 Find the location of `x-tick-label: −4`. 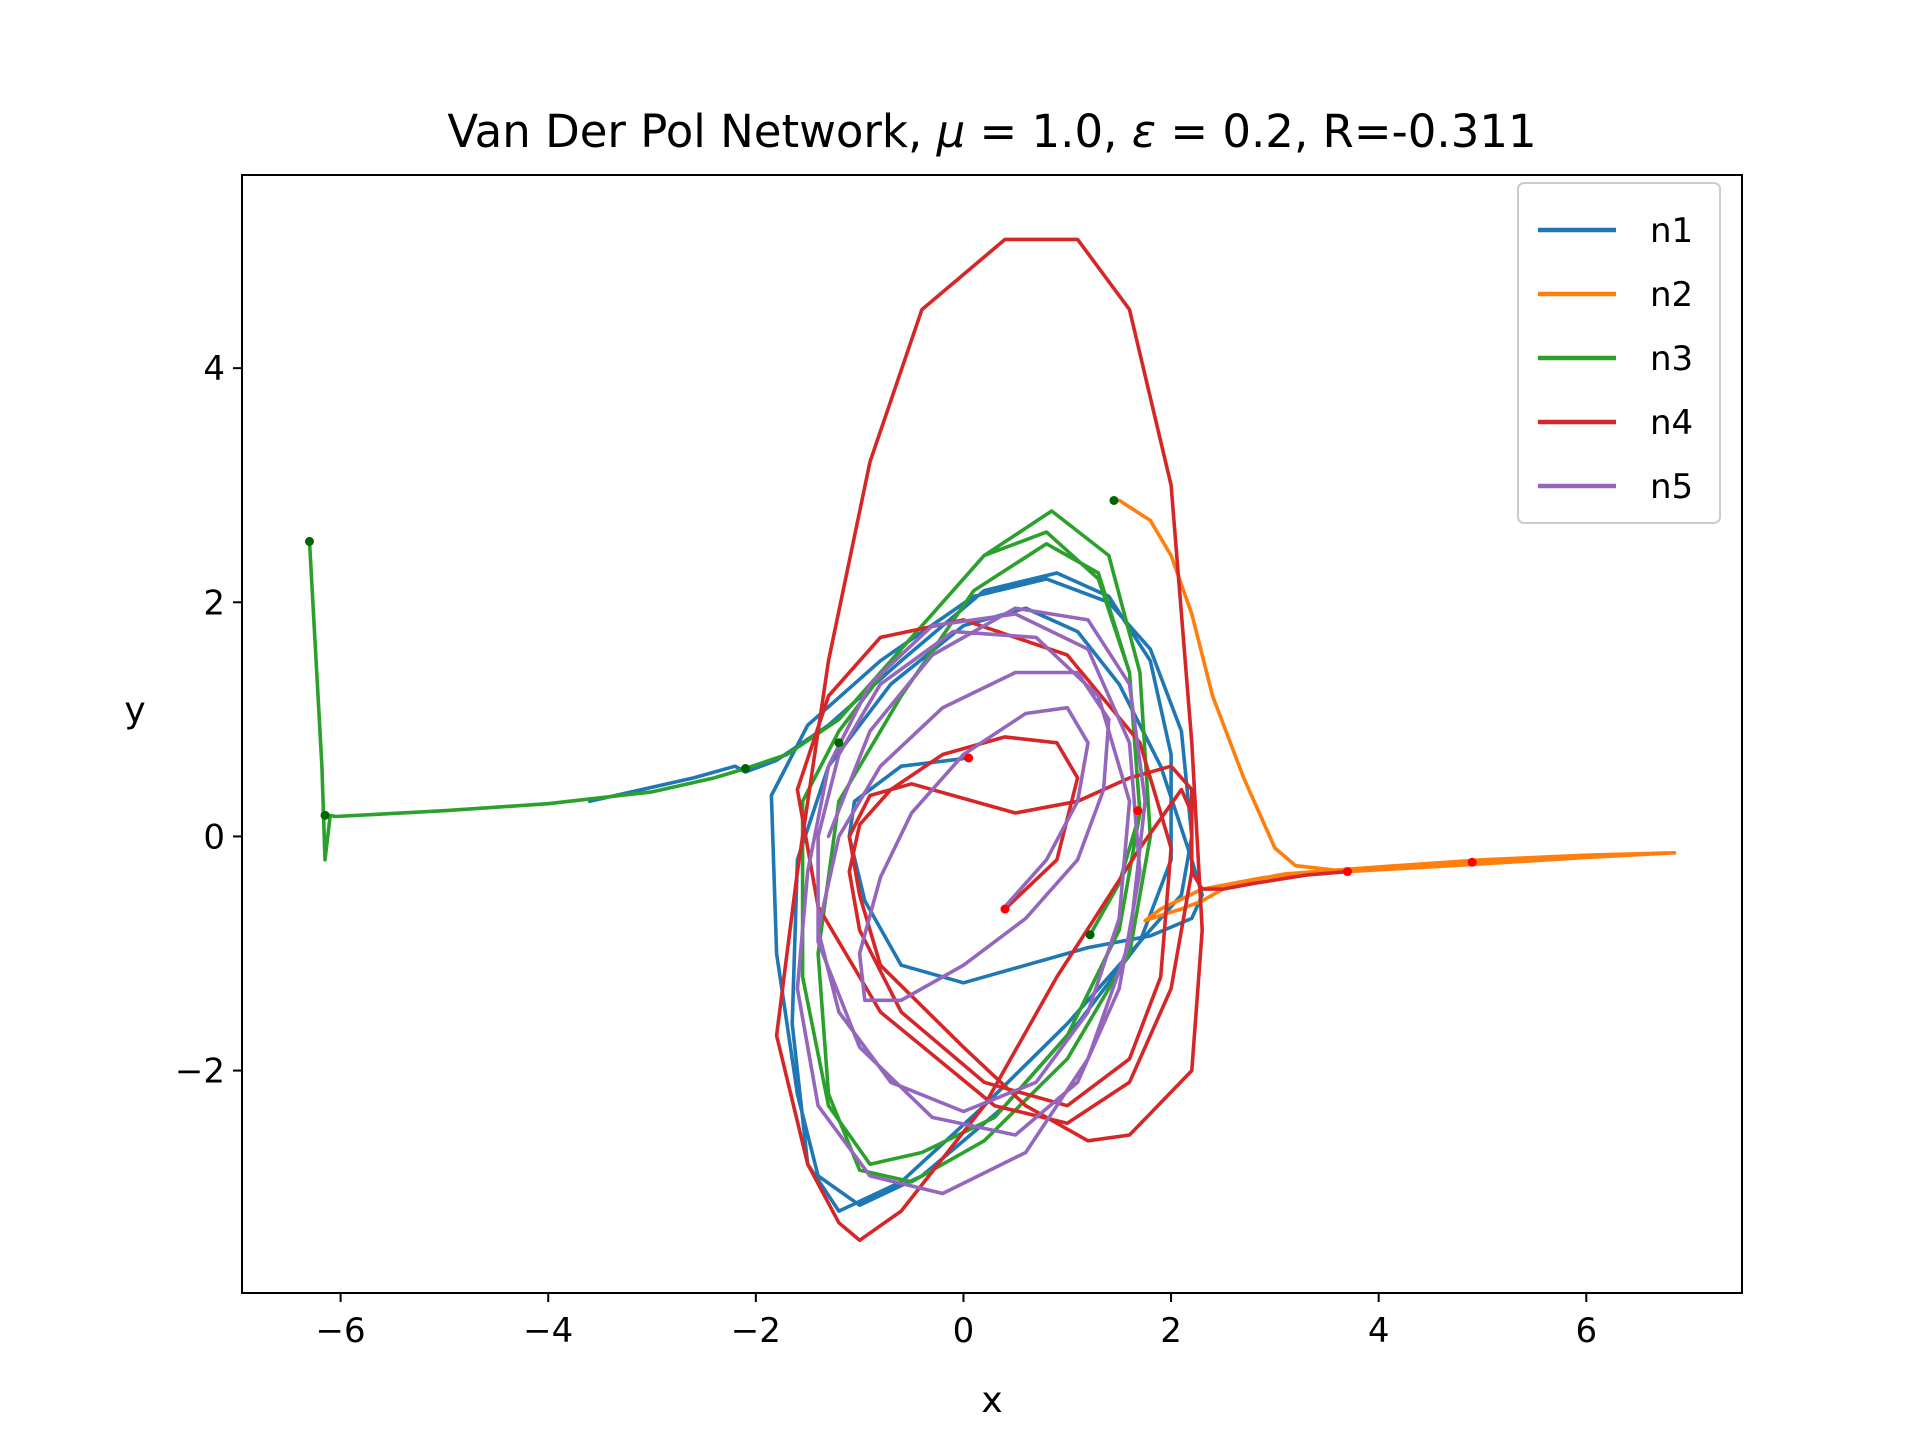

x-tick-label: −4 is located at coordinates (548, 1331).